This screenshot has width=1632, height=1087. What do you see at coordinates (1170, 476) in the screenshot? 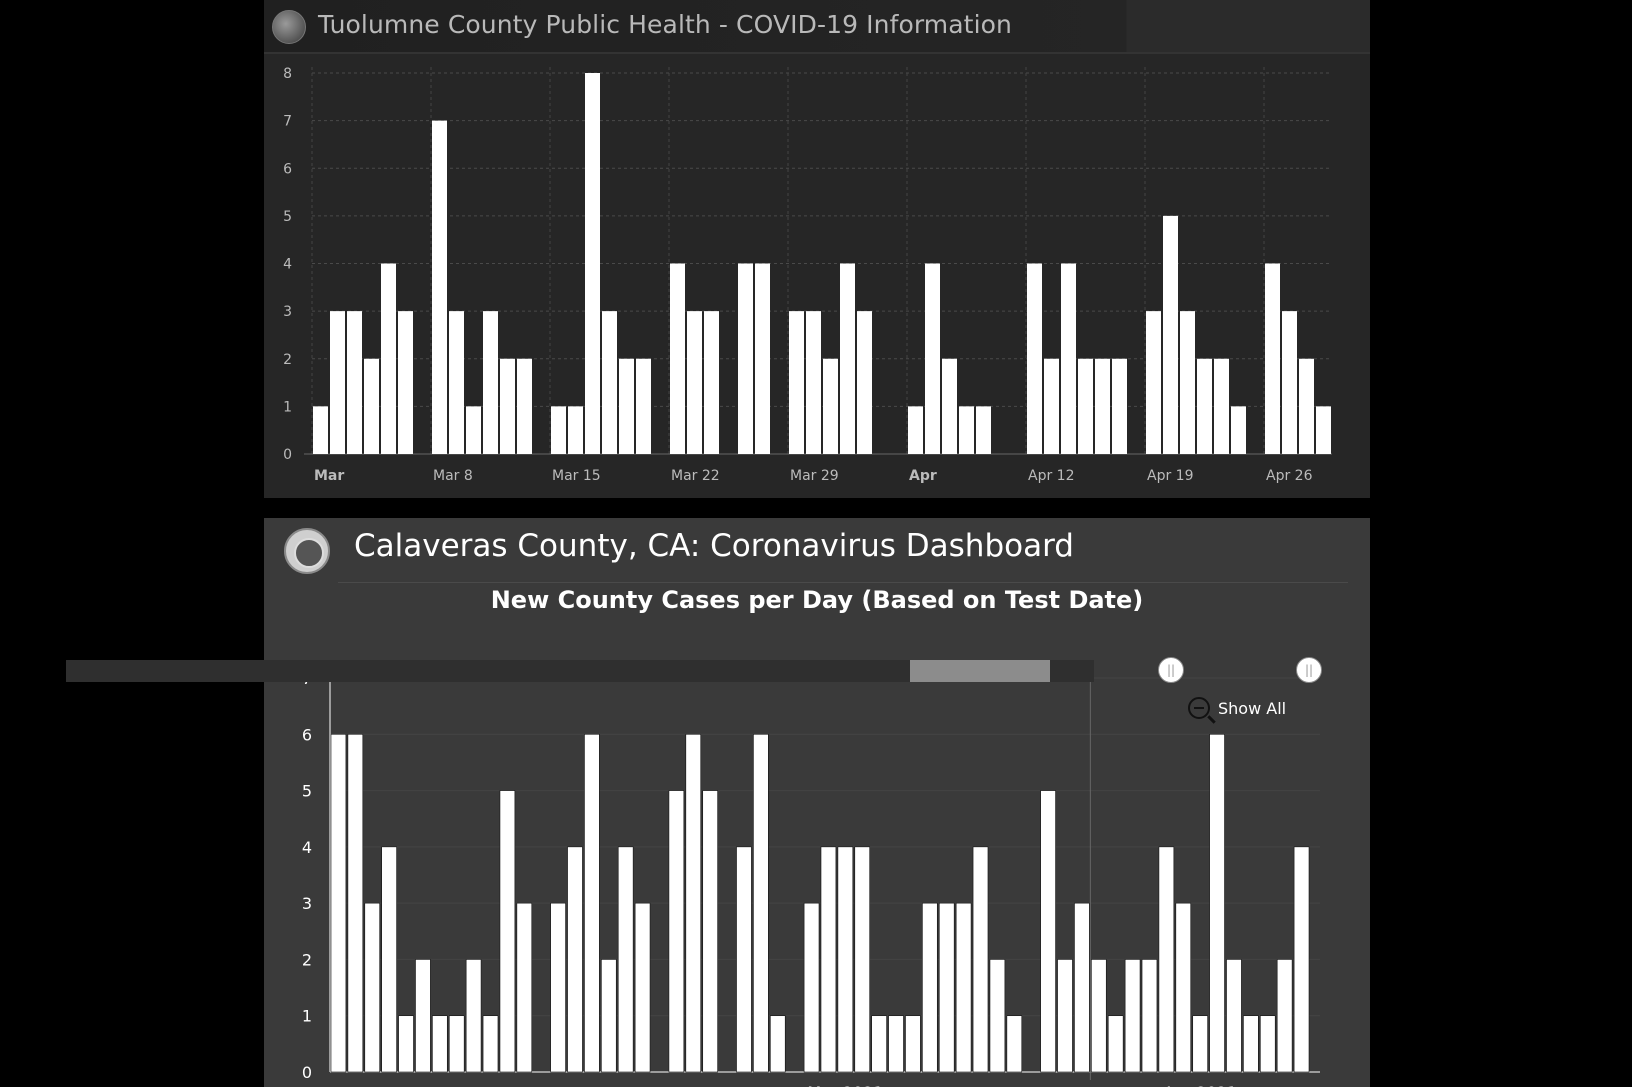
I see `x-tick-label: Apr 19` at bounding box center [1170, 476].